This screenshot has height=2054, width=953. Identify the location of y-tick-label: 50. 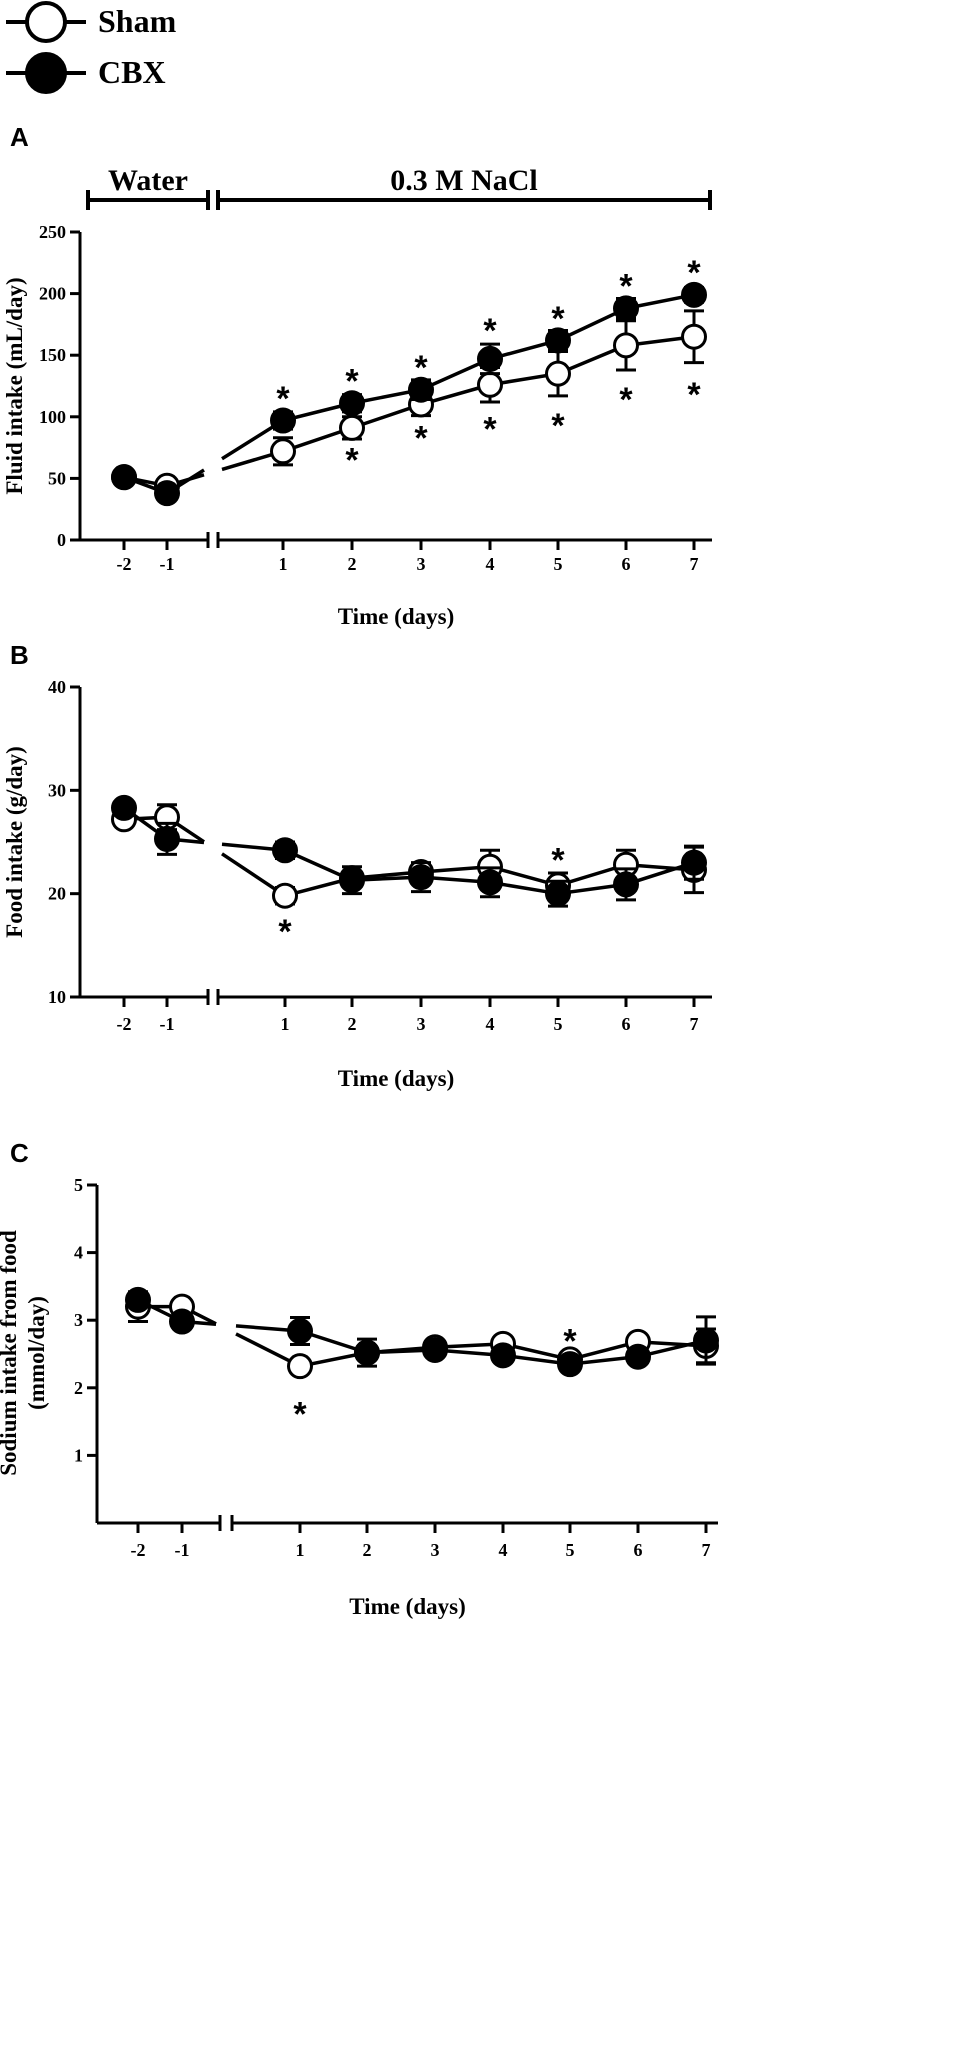
(57, 478).